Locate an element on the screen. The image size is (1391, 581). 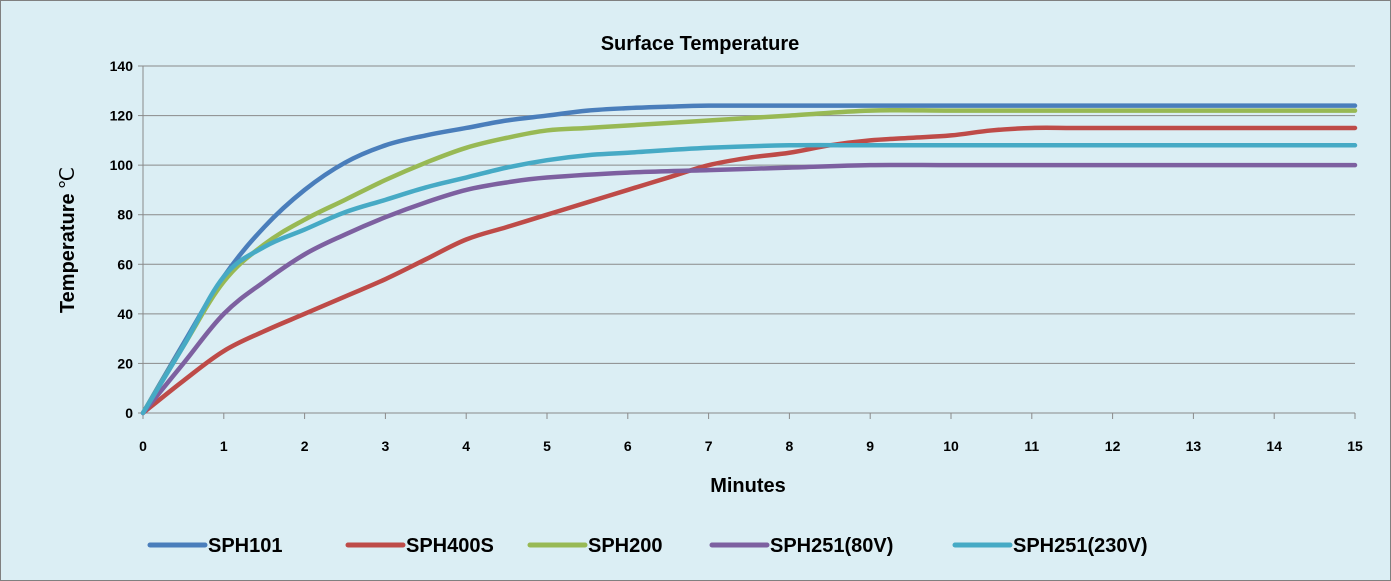
legend-label: SPH101 is located at coordinates (245, 546).